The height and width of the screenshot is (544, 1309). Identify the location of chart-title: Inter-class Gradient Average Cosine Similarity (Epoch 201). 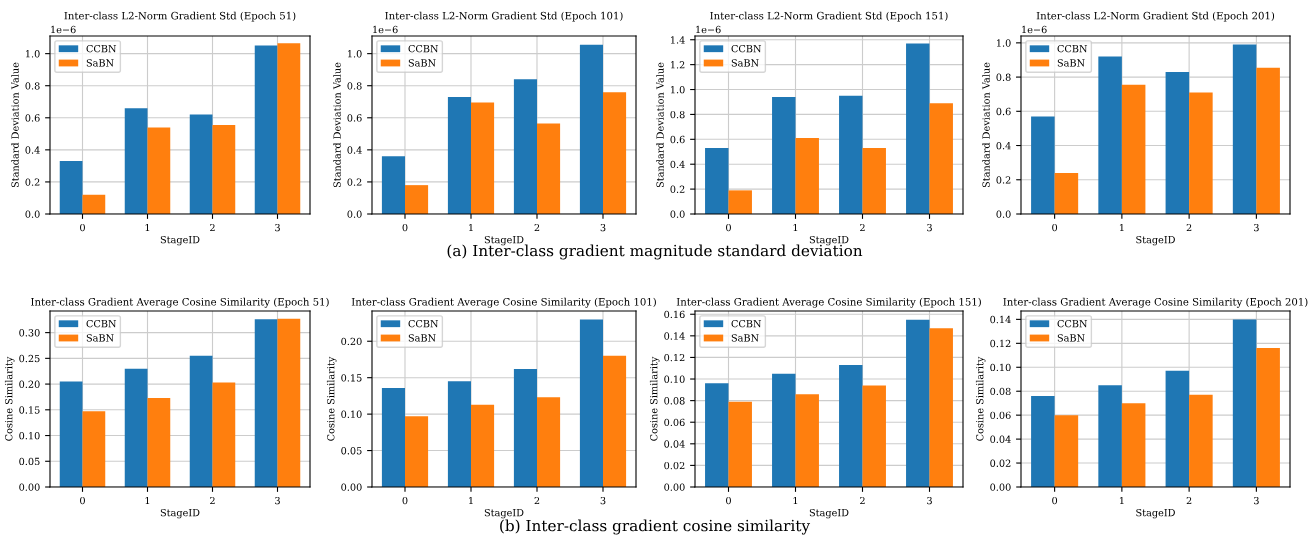
(1155, 302).